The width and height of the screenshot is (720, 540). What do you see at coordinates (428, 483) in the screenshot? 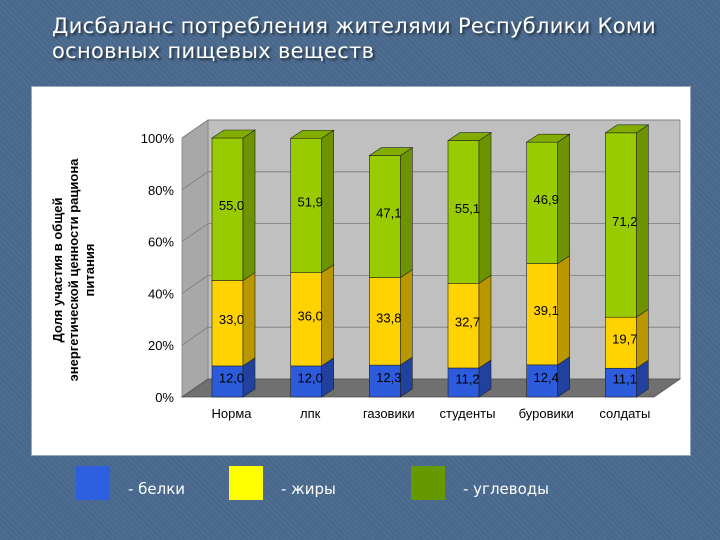
I see `legend-swatch-carbs` at bounding box center [428, 483].